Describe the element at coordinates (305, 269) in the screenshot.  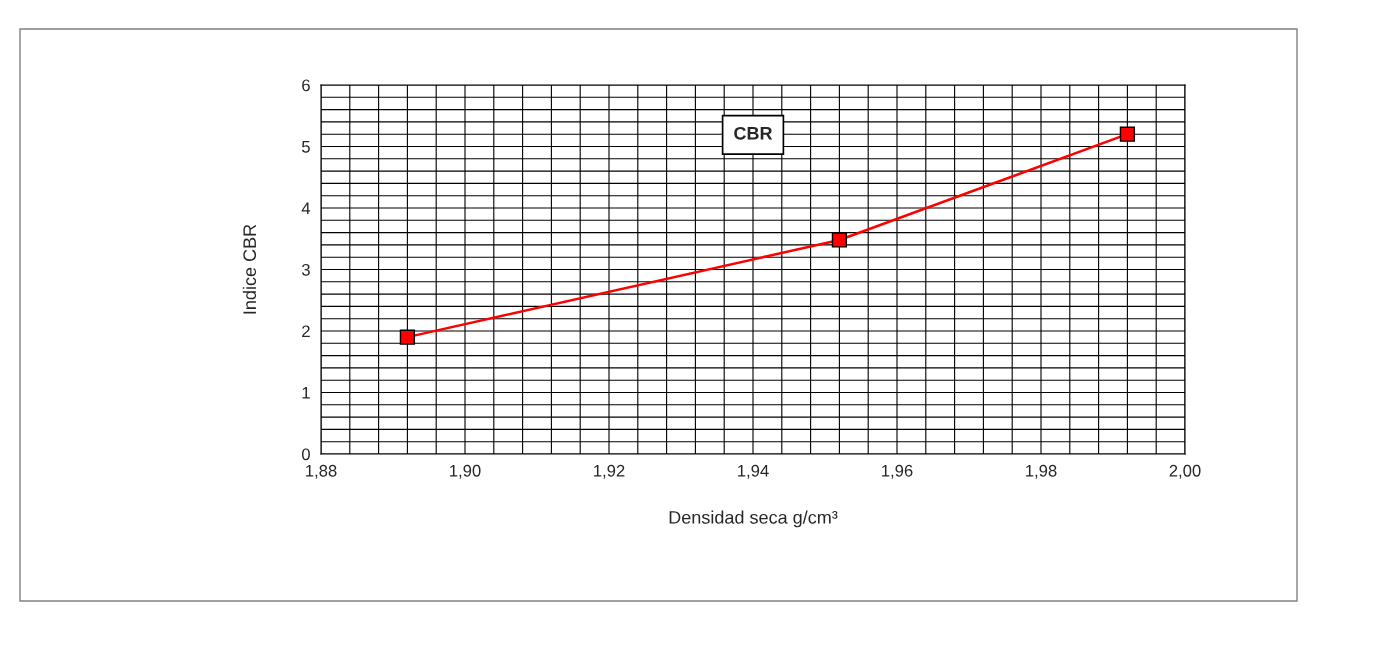
I see `y-tick-label: 3` at that location.